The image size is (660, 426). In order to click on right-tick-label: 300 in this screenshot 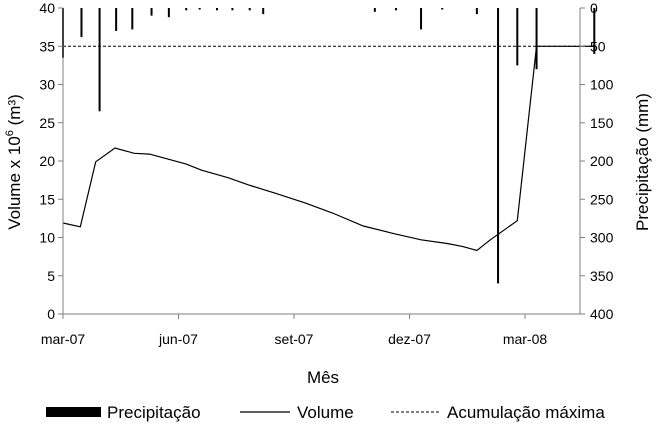, I will do `click(602, 238)`.